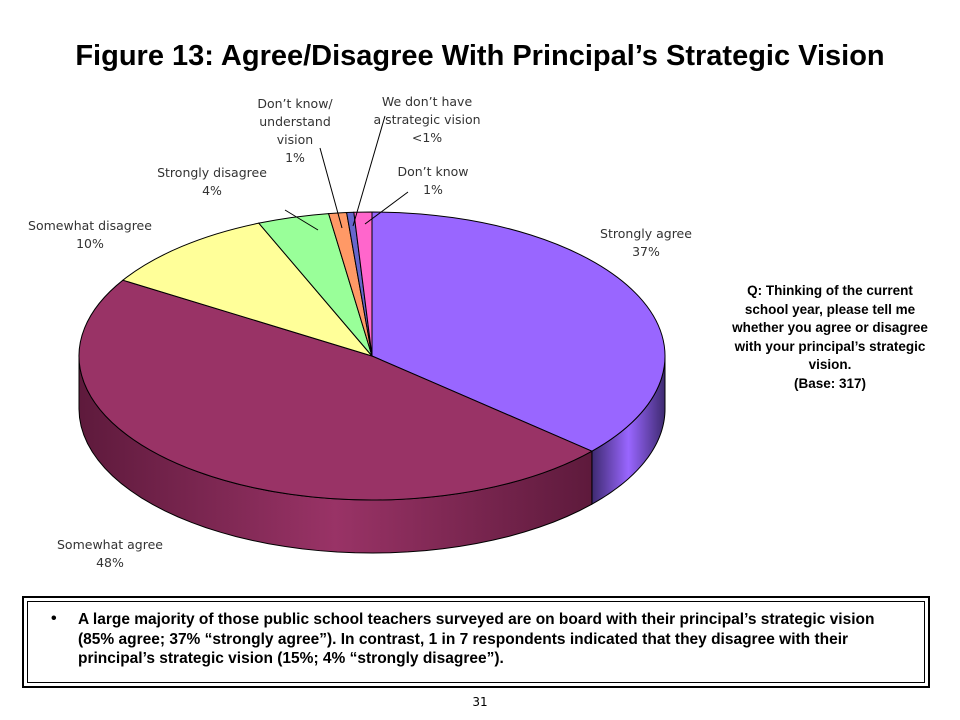 Image resolution: width=960 pixels, height=720 pixels. What do you see at coordinates (90, 234) in the screenshot?
I see `slice-label-somewhat-disagree: Somewhat disagree 10%` at bounding box center [90, 234].